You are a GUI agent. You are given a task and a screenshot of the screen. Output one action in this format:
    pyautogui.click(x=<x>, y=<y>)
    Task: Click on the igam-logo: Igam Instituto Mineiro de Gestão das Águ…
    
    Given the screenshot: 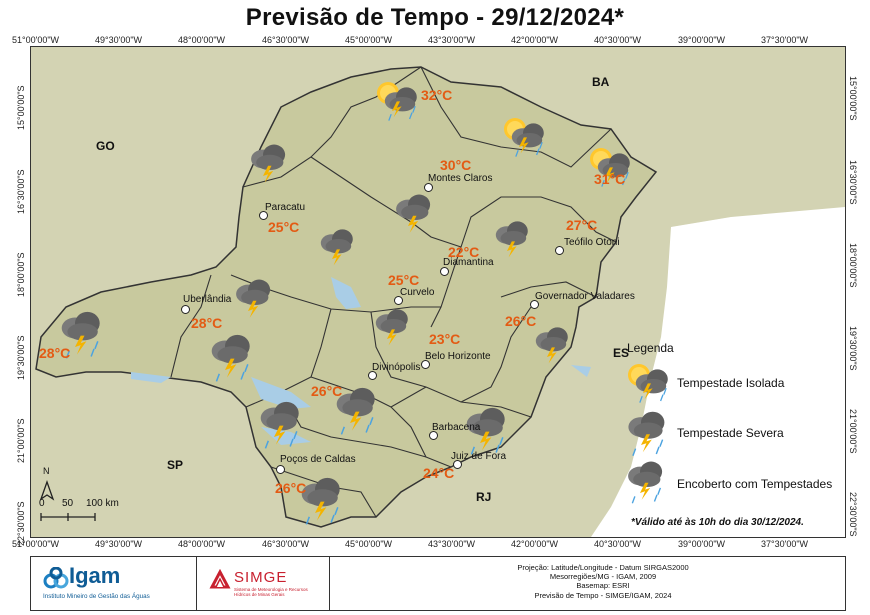 What is the action you would take?
    pyautogui.click(x=113, y=583)
    